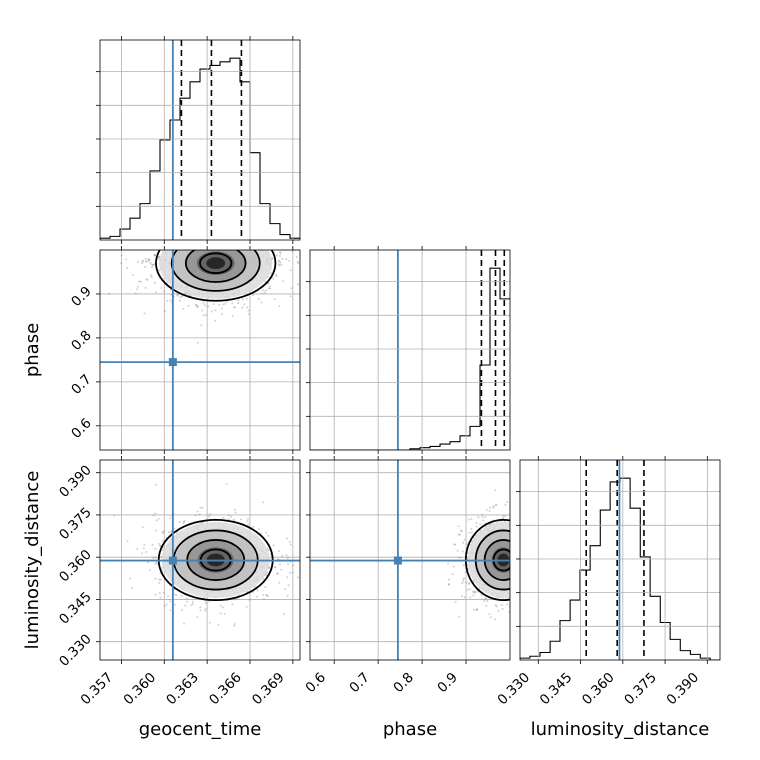 The height and width of the screenshot is (760, 760). What do you see at coordinates (410, 358) in the screenshot?
I see `hist-phase-step` at bounding box center [410, 358].